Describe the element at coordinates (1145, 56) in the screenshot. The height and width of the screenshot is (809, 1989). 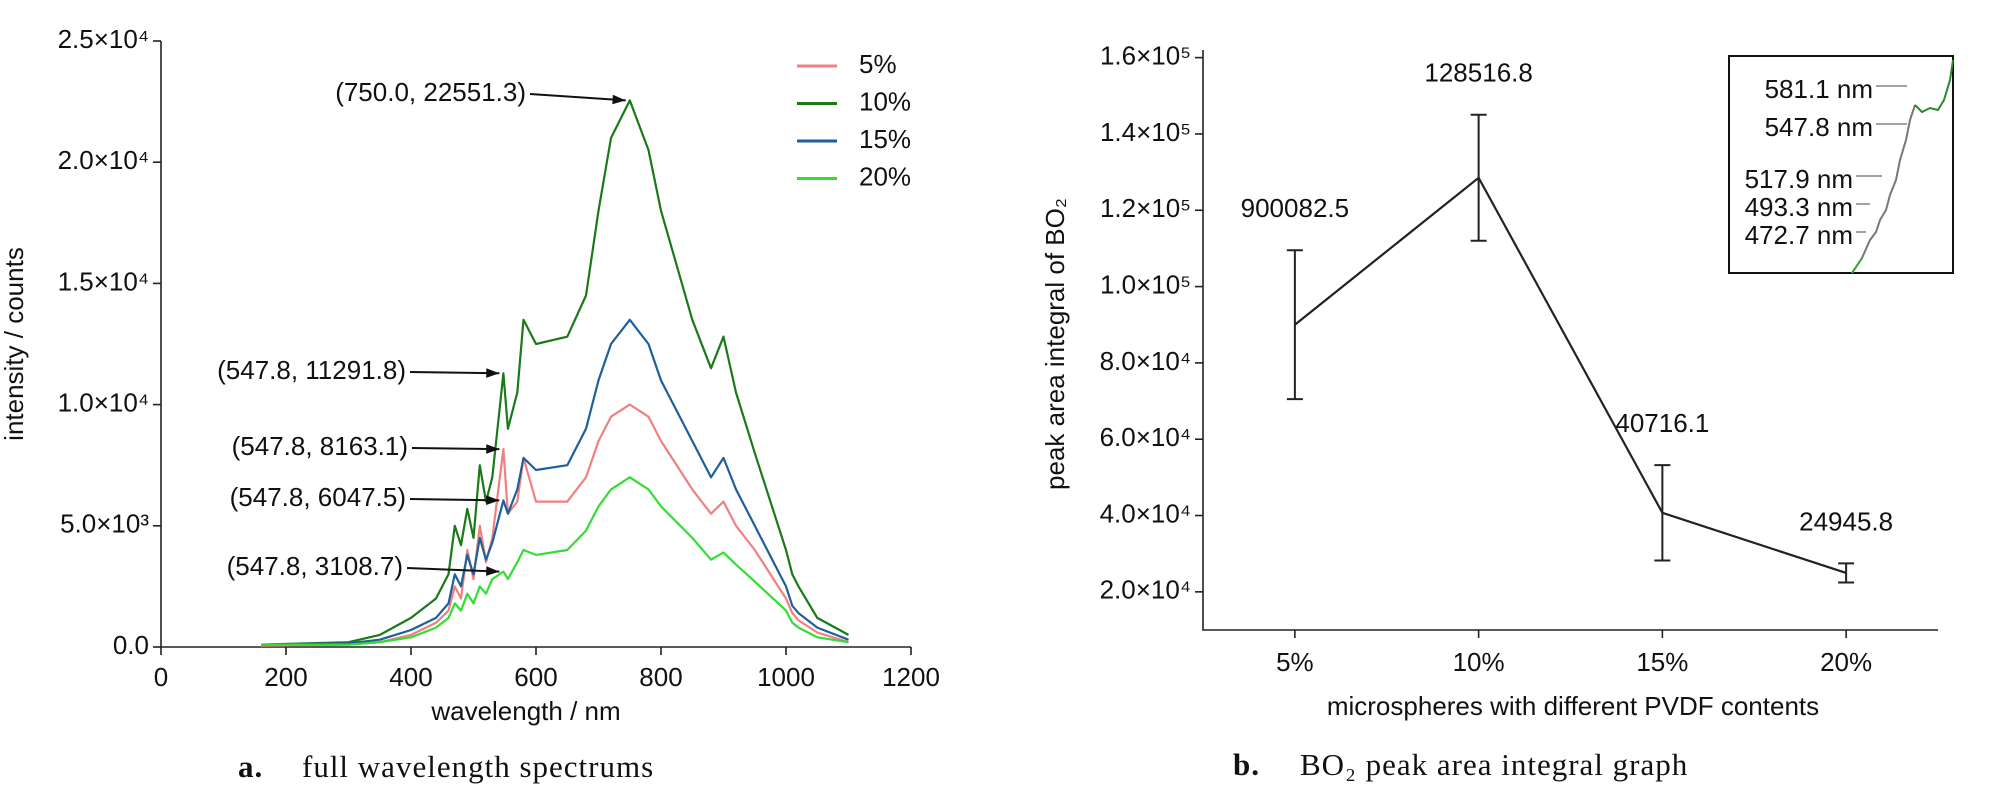
I see `y-tick-label: 1.6×10⁵` at that location.